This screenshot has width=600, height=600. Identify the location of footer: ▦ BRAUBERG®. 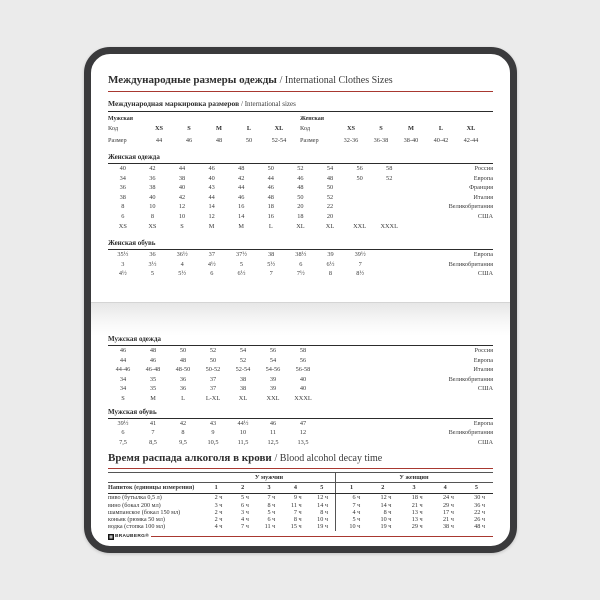
(300, 536).